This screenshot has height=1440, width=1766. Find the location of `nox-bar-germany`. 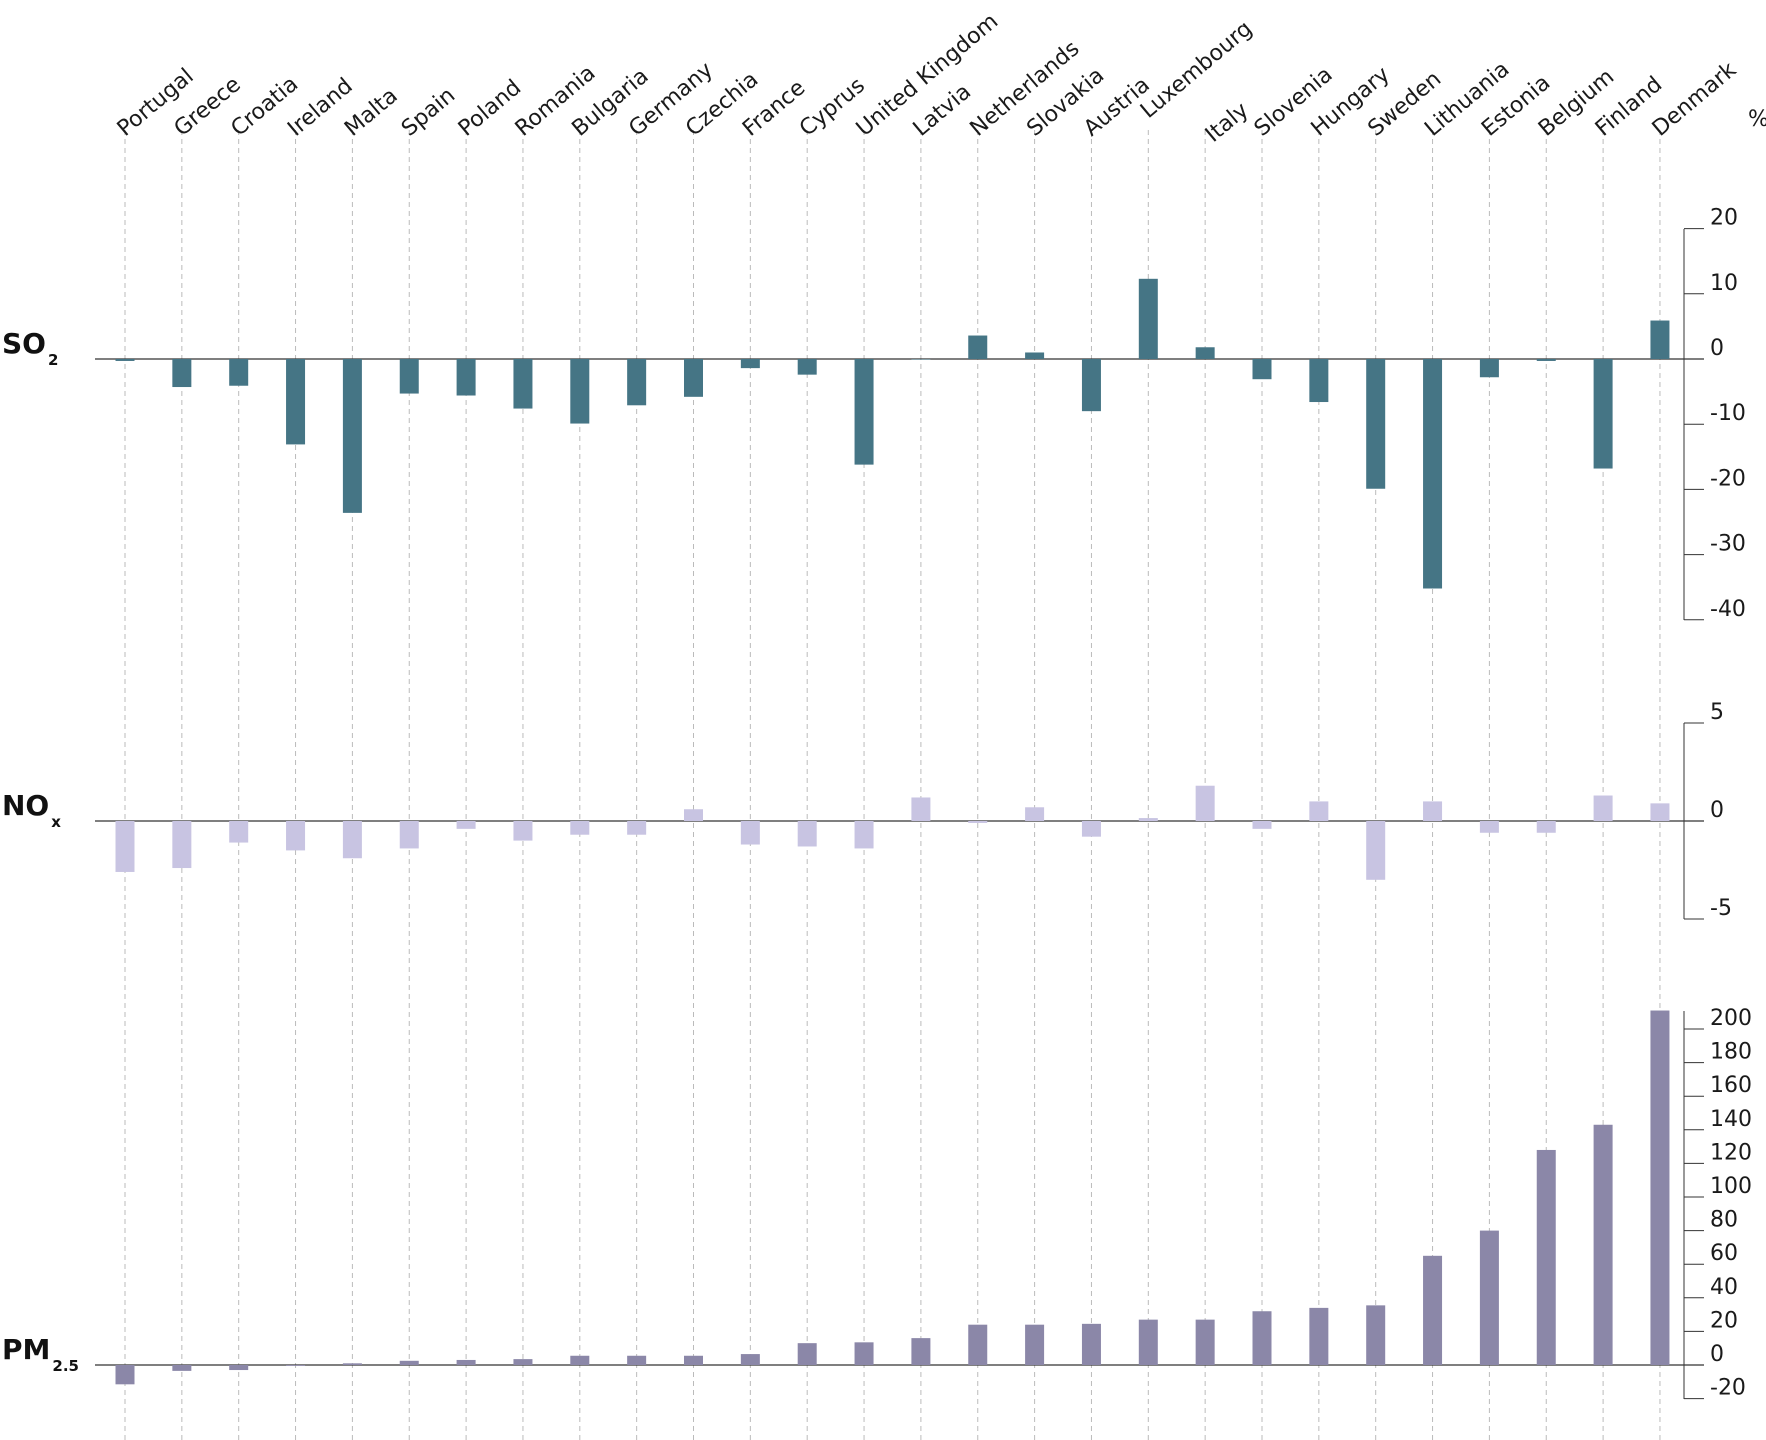

nox-bar-germany is located at coordinates (637, 828).